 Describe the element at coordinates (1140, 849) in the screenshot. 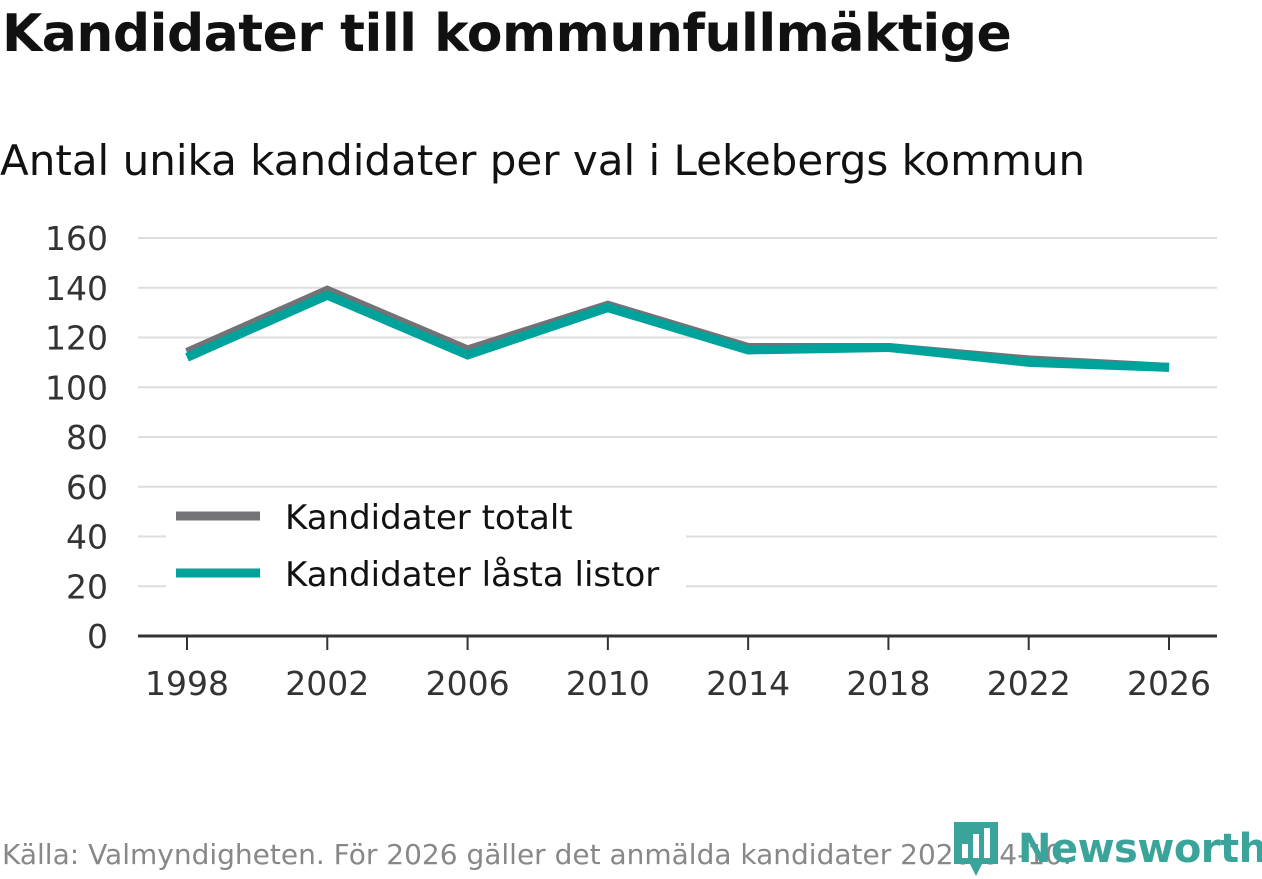

I see `logo-wordmark: Newsworthy` at that location.